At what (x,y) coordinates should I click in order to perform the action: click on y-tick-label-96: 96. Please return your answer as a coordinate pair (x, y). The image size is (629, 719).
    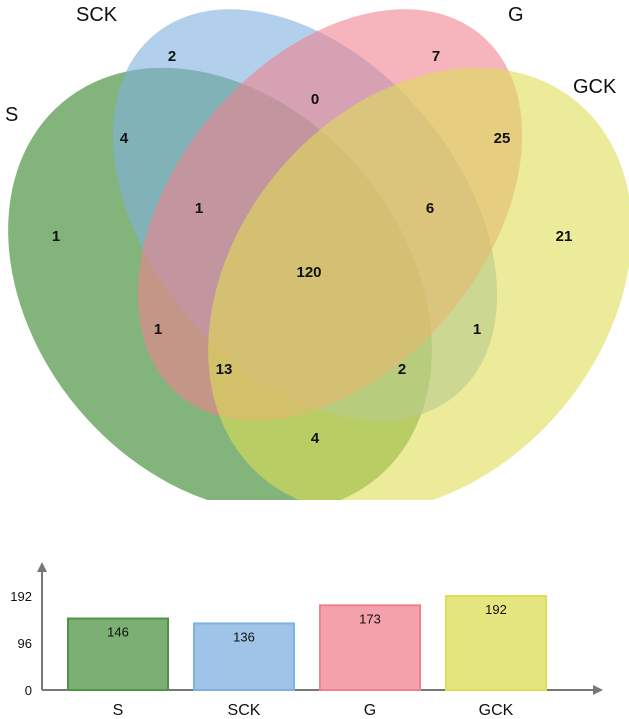
    Looking at the image, I should click on (25, 643).